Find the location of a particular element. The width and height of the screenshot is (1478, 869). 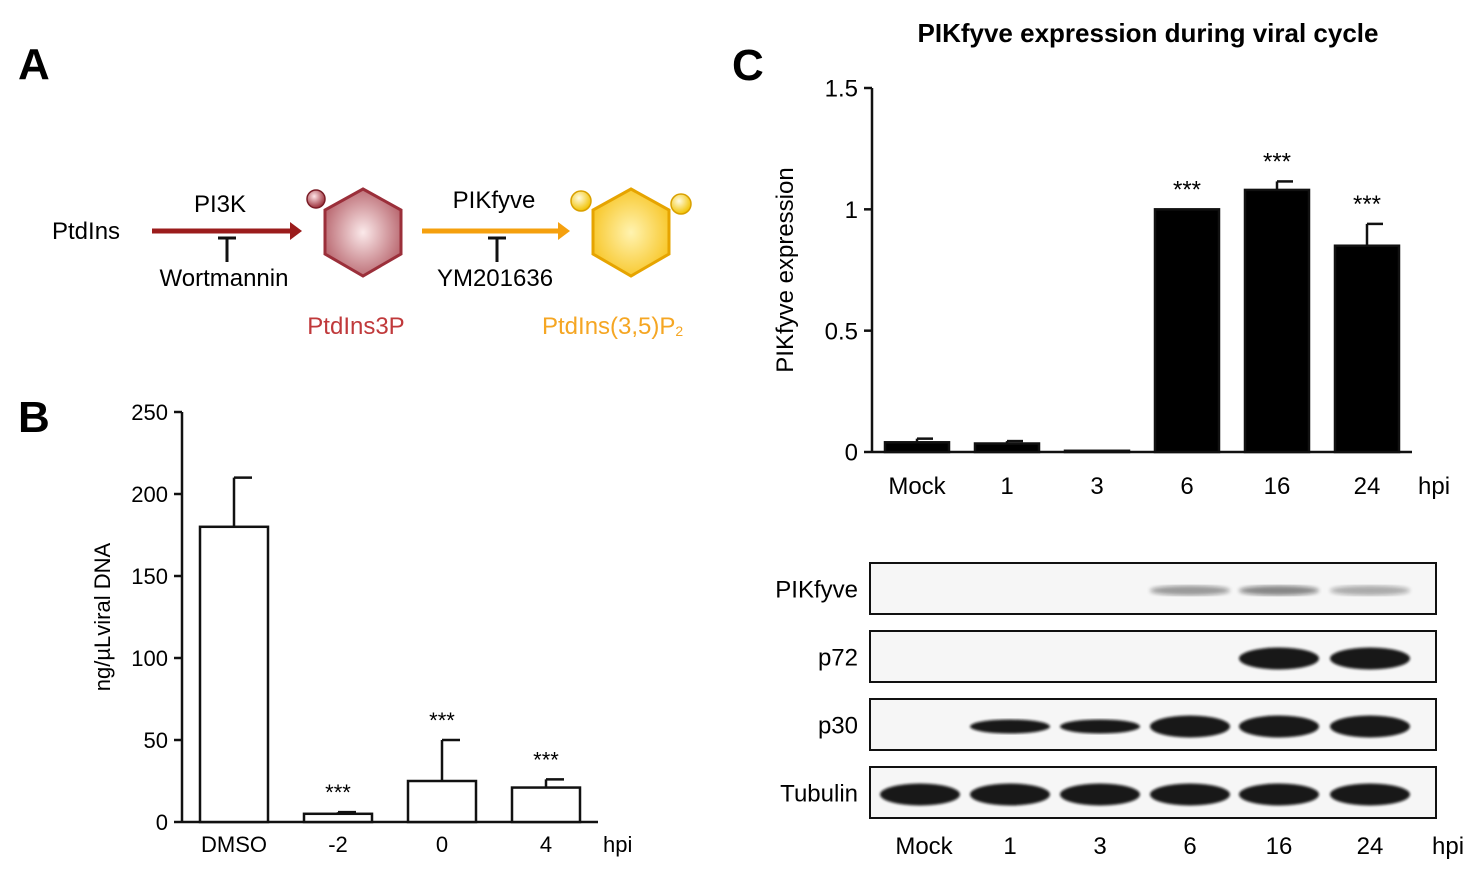

panel-label-a: A is located at coordinates (34, 64).